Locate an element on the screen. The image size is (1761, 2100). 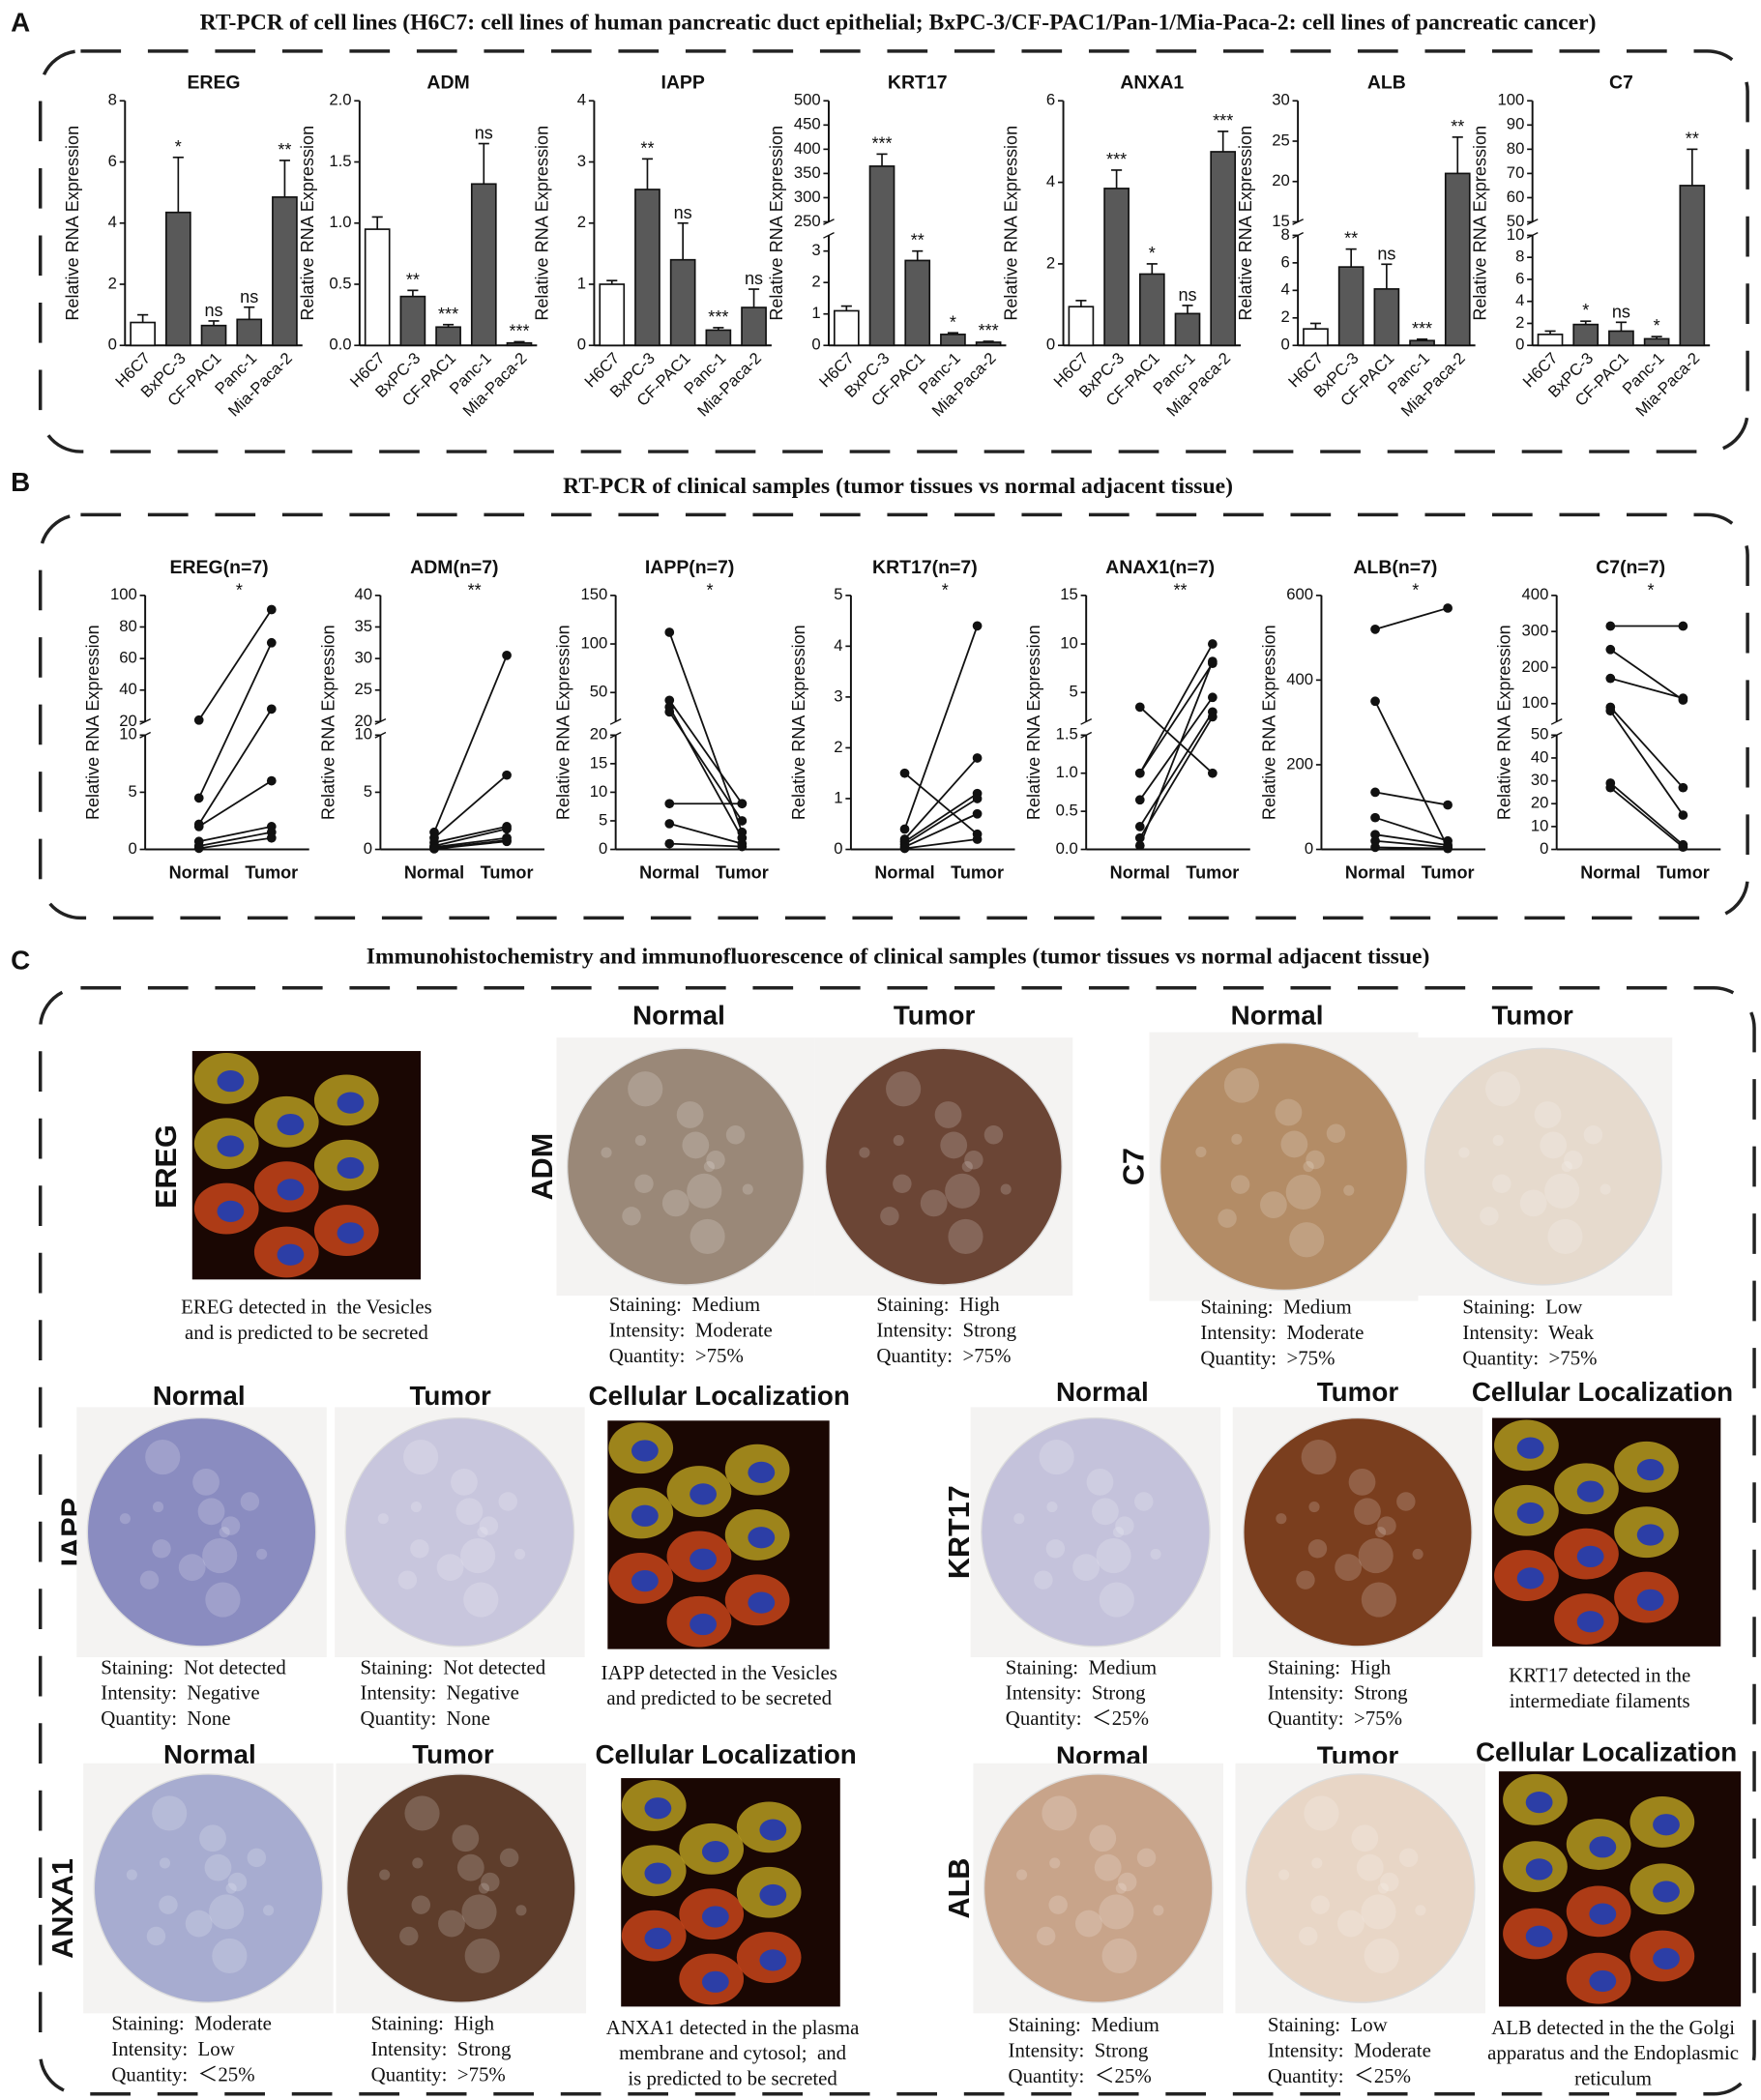
panel-label: C is located at coordinates (20, 961).